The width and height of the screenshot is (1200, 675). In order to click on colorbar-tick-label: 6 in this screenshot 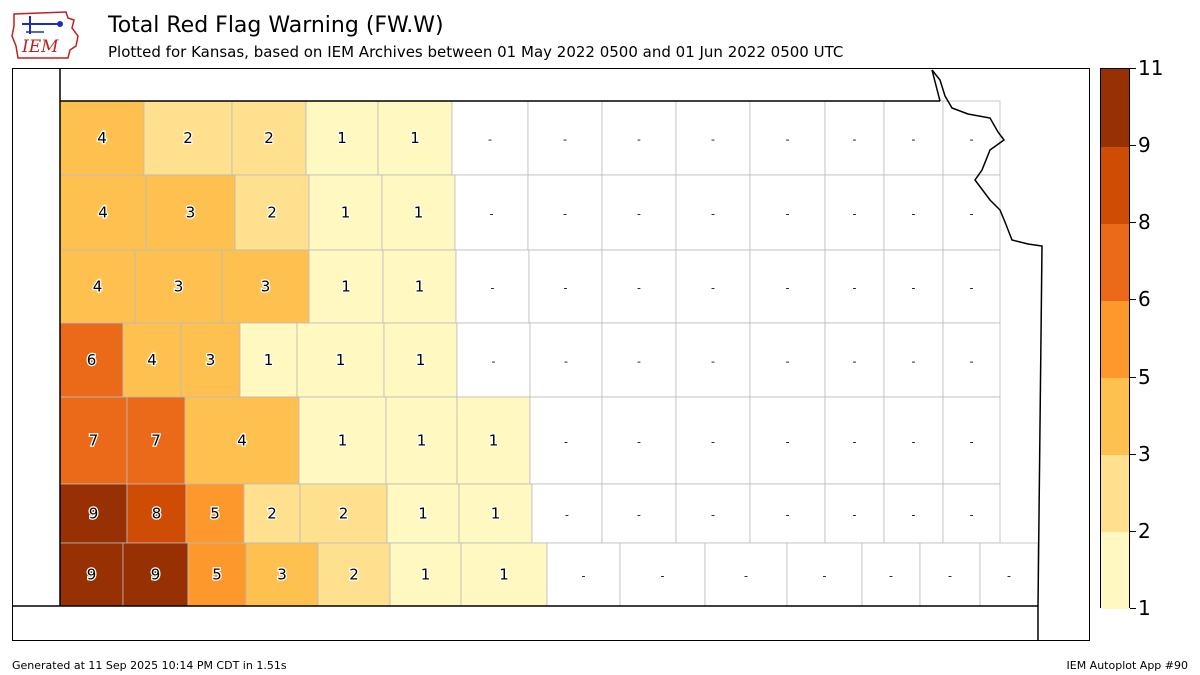, I will do `click(1144, 299)`.